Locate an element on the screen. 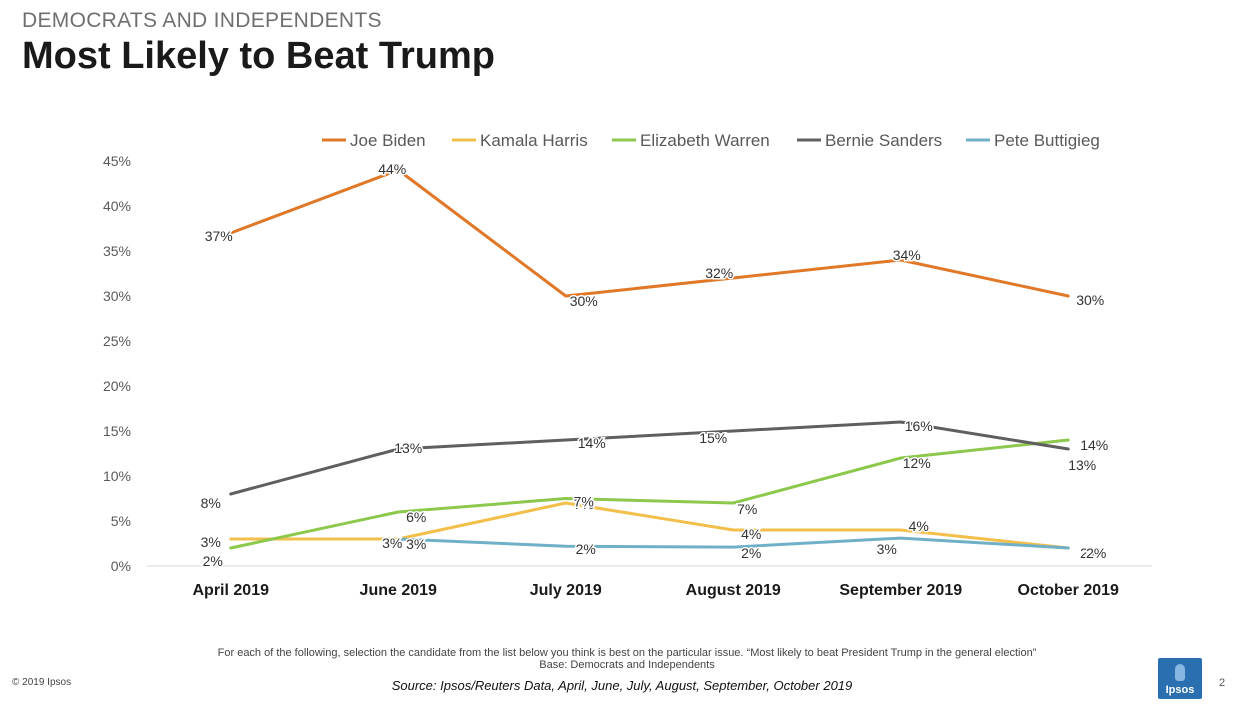  legend-label: Pete Buttigieg is located at coordinates (1047, 140).